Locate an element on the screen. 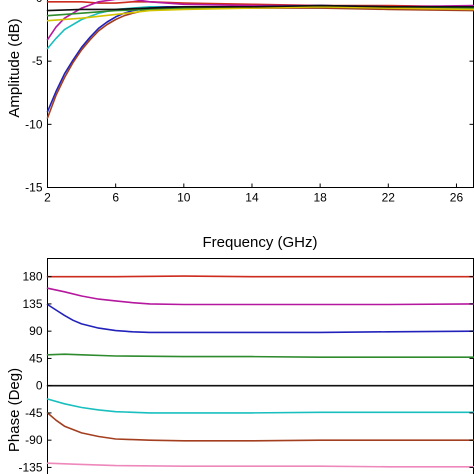  phase-y-tick-label-1: 180 is located at coordinates (32, 277).